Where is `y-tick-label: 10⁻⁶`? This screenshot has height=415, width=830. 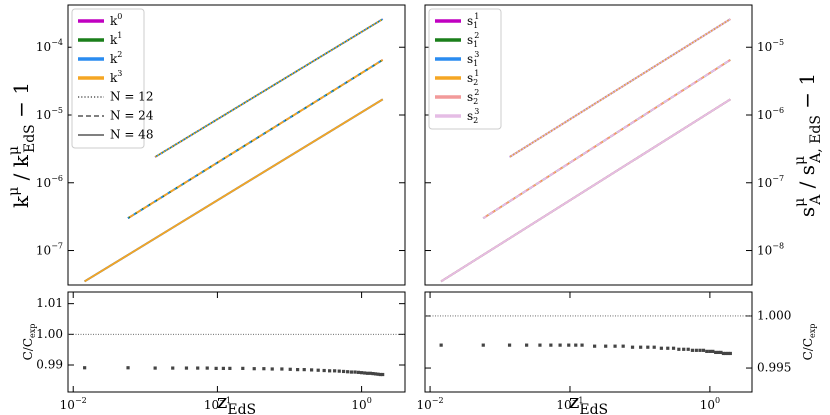
y-tick-label: 10⁻⁶ is located at coordinates (770, 114).